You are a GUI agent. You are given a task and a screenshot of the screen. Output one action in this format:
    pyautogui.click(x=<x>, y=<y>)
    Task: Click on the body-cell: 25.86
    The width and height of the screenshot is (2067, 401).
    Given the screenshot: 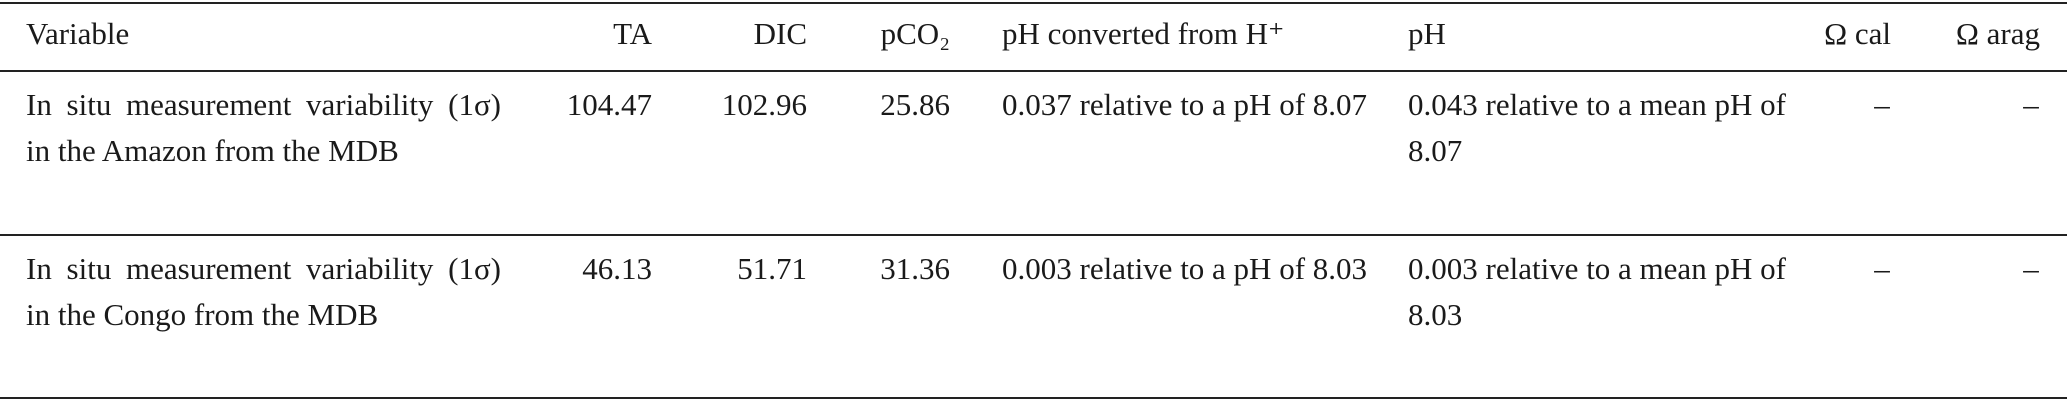 What is the action you would take?
    pyautogui.click(x=915, y=104)
    